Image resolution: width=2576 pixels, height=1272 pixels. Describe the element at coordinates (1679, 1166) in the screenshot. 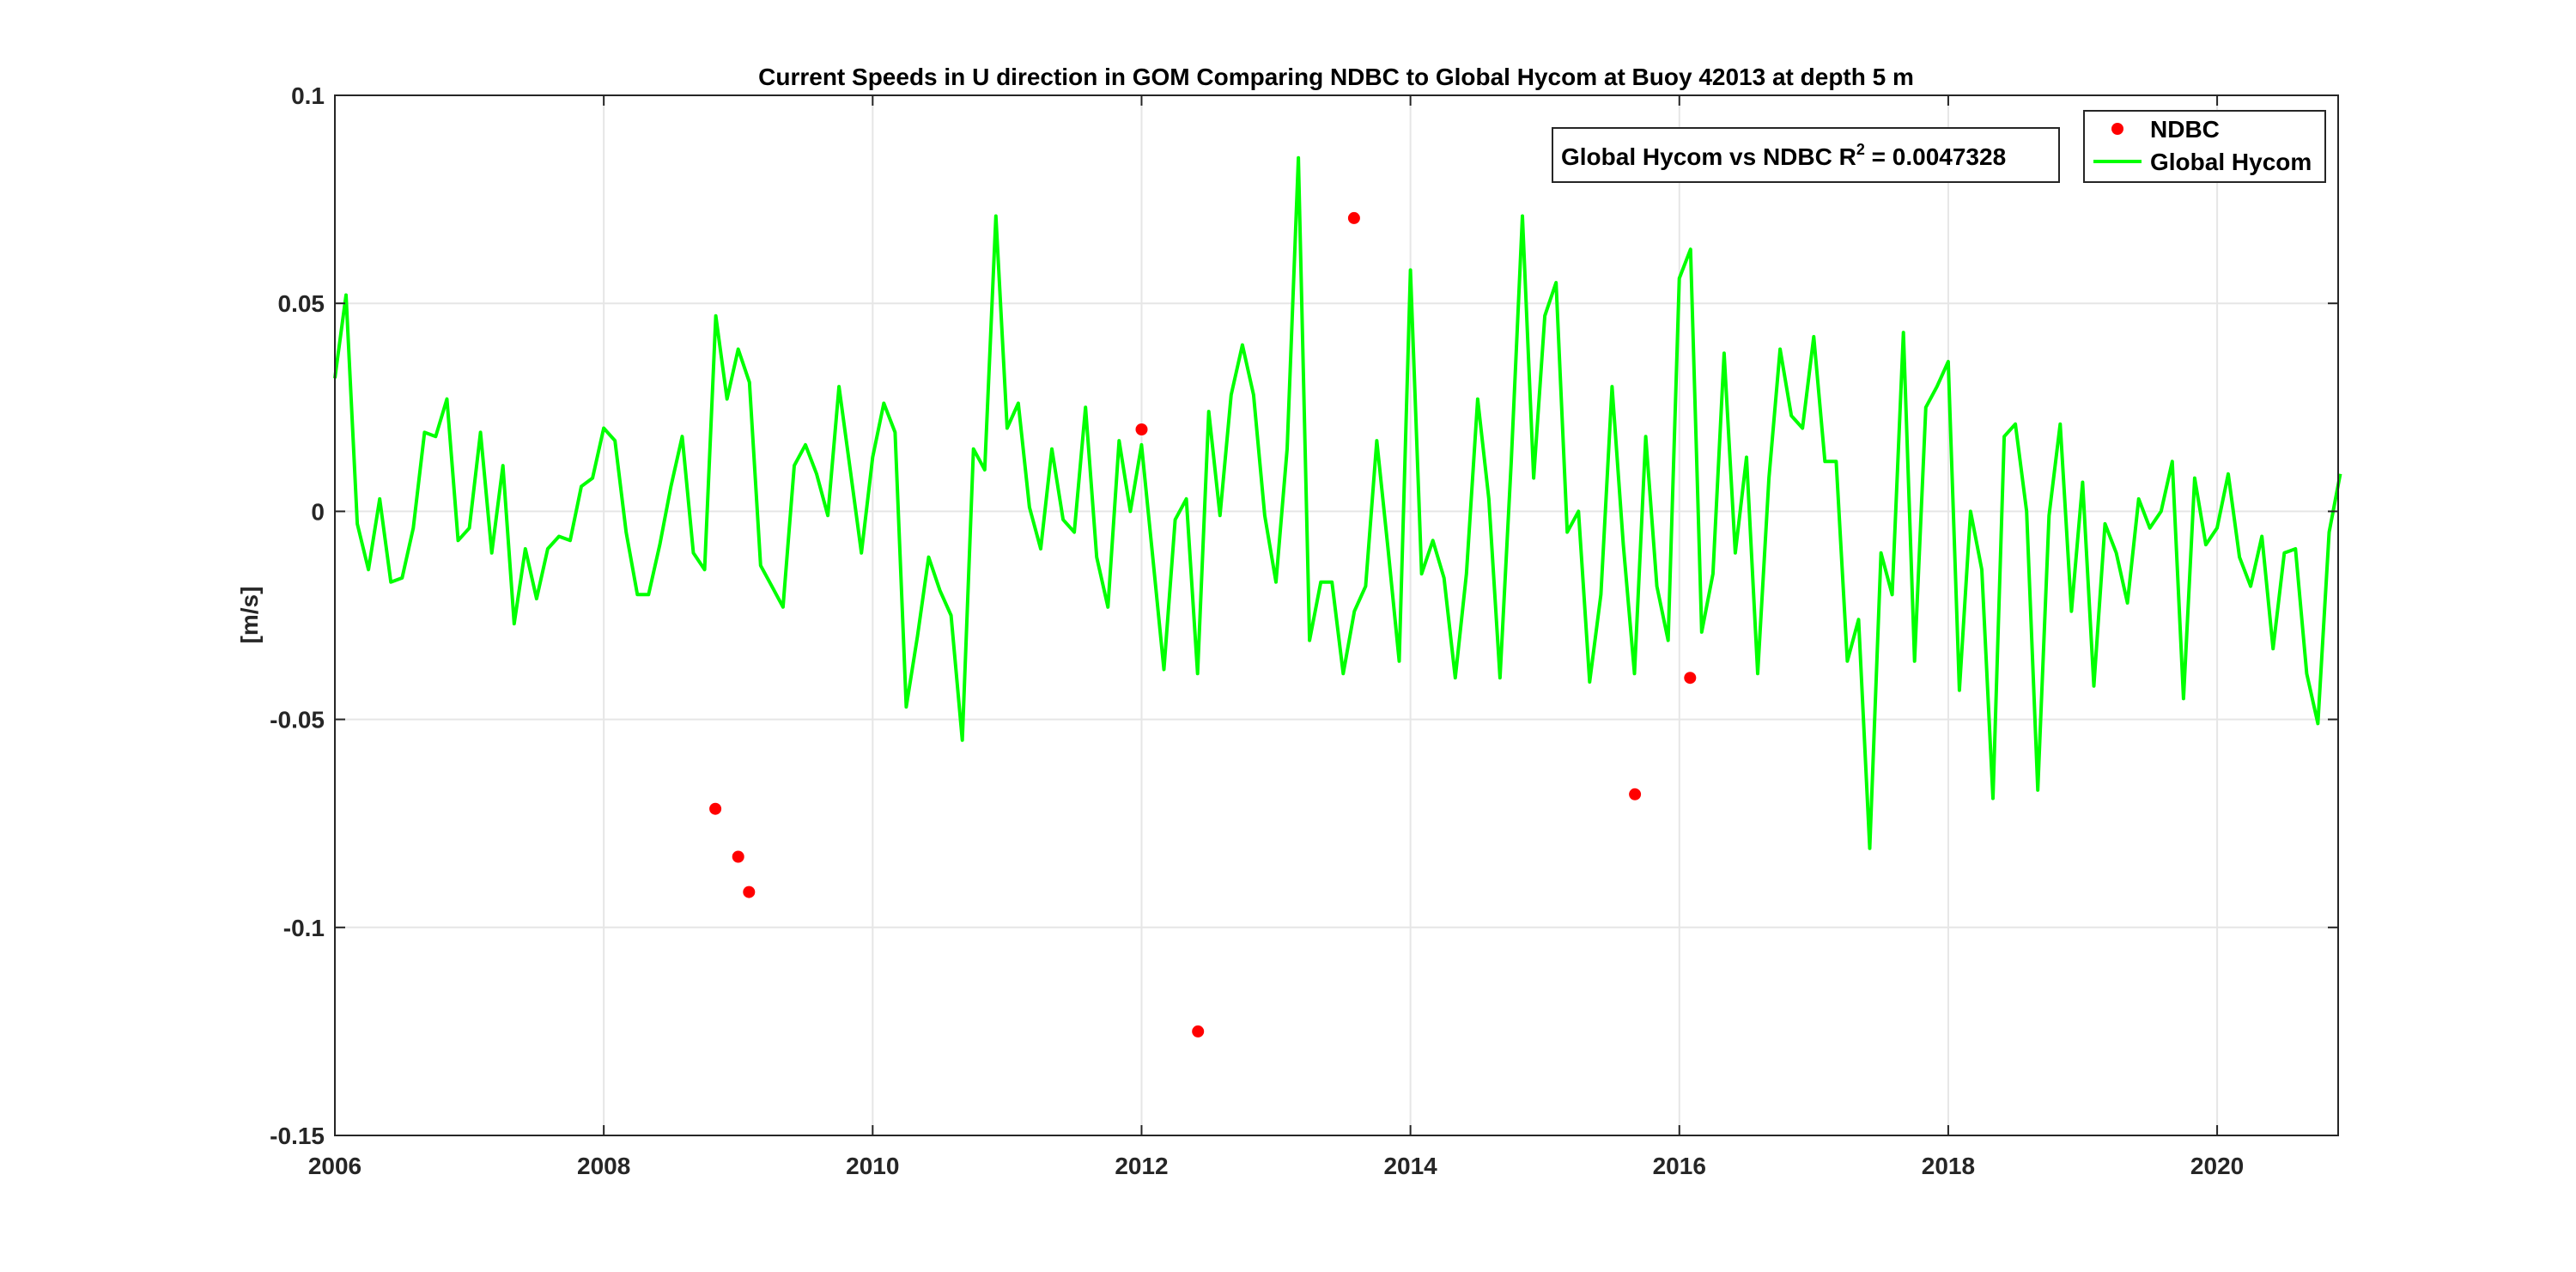

I see `x-tick-label: 2016` at that location.